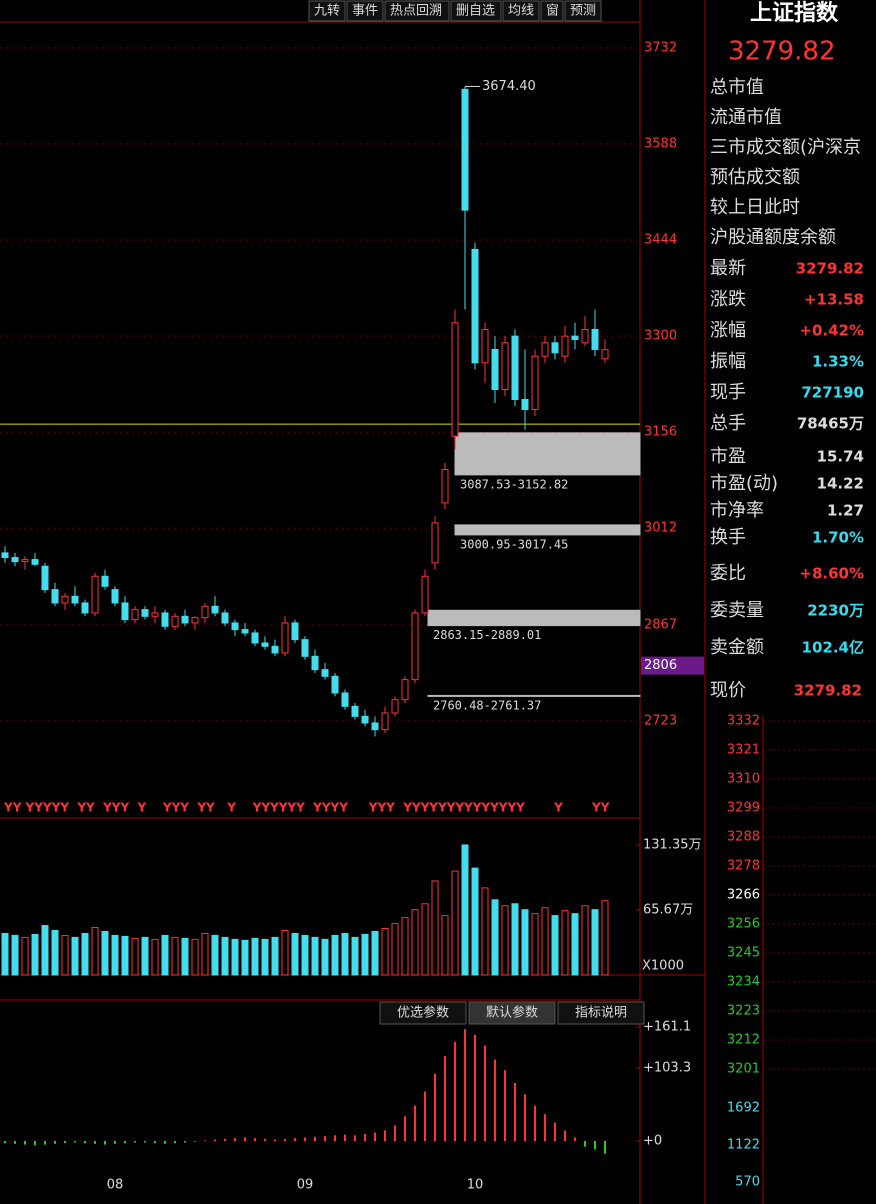 This screenshot has width=876, height=1204. Describe the element at coordinates (828, 691) in the screenshot. I see `row-value: 3279.82` at that location.